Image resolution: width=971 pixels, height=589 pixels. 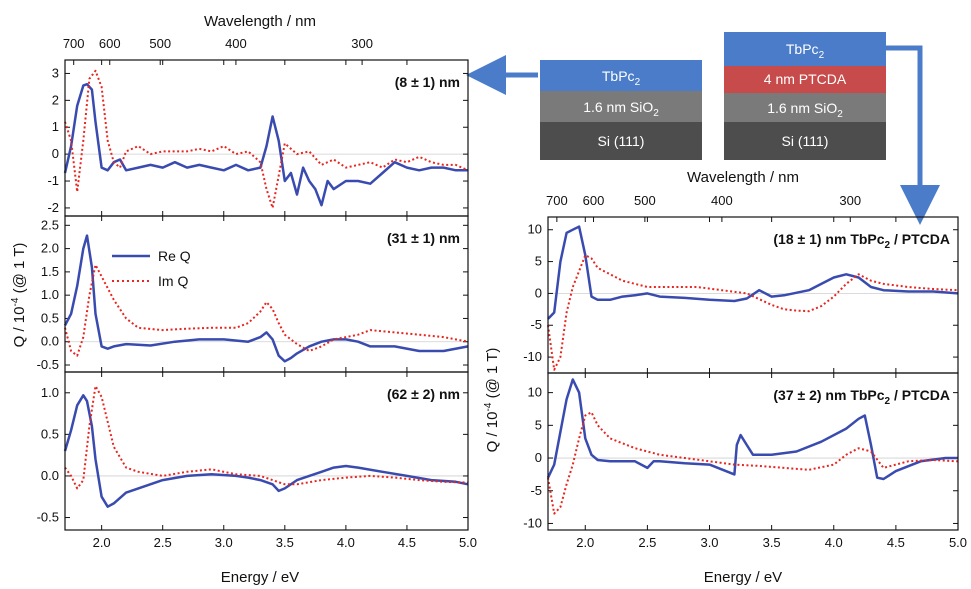 I want to click on y-tick-label: 2.0, so click(x=50, y=248).